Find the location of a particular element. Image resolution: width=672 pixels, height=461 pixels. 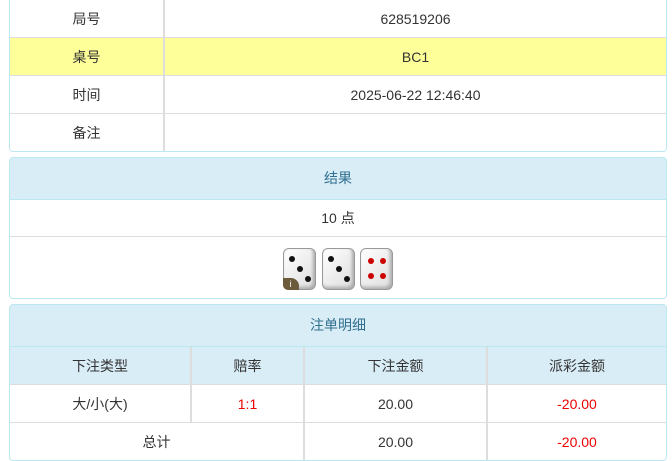

bet-details-title: 注单明细 is located at coordinates (338, 326).